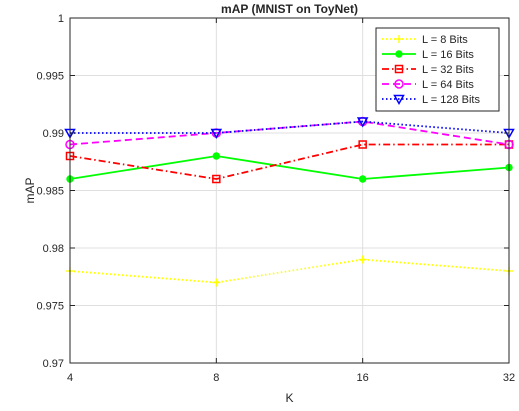  I want to click on y-tick-label: 0.995, so click(50, 77).